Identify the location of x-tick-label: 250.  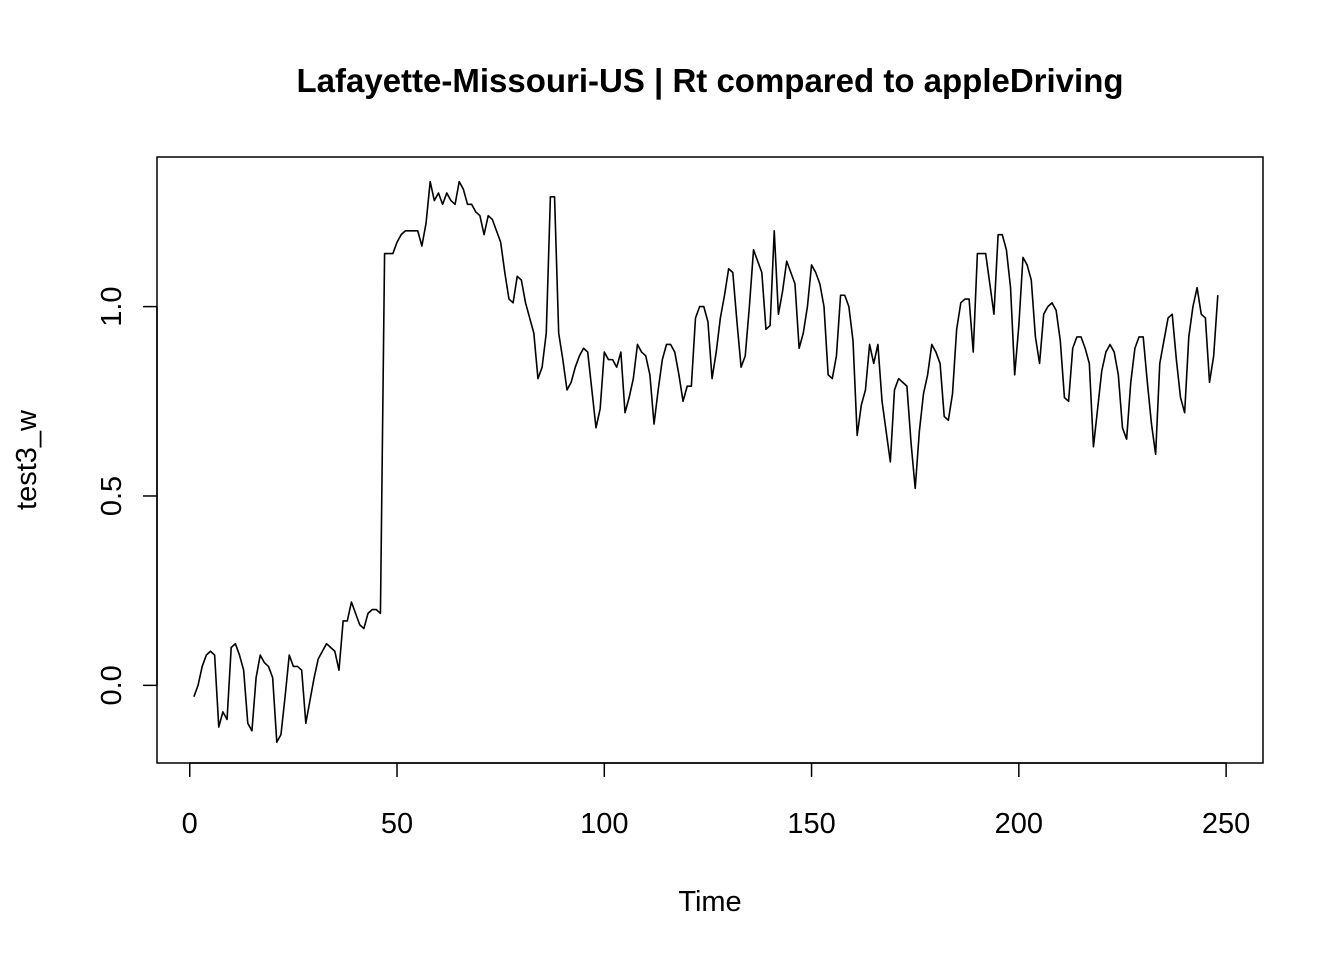
(1226, 824).